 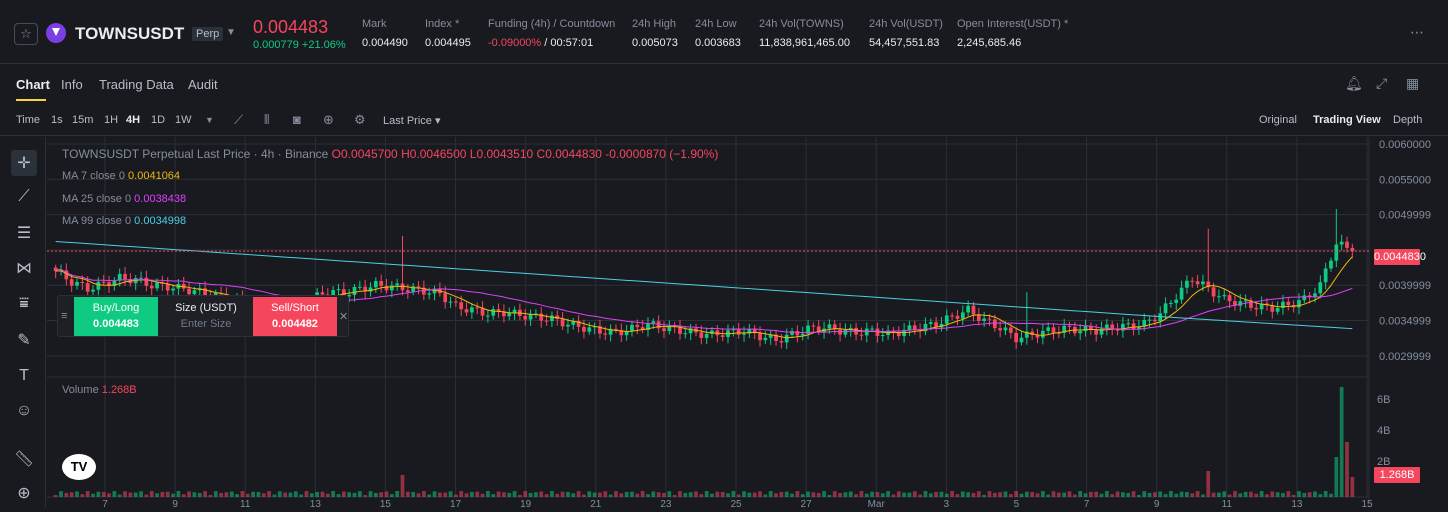 What do you see at coordinates (206, 316) in the screenshot?
I see `size-input: Size (USDT) Enter Size` at bounding box center [206, 316].